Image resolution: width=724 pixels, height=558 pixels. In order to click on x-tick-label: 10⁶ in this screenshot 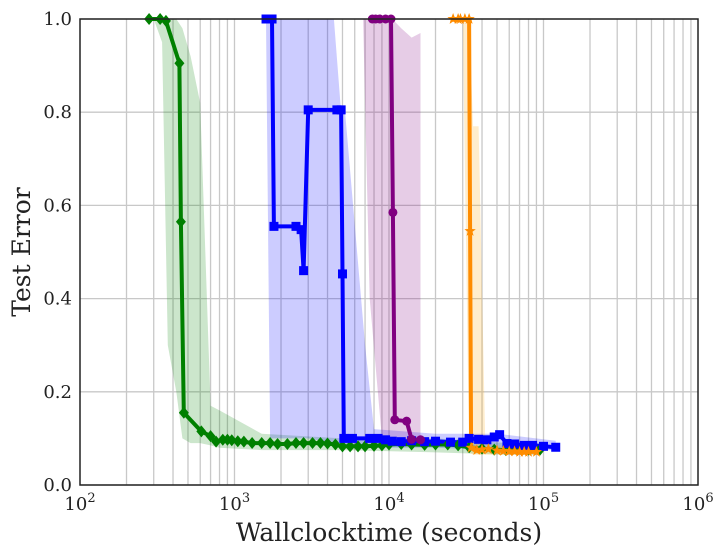, I will do `click(697, 503)`.